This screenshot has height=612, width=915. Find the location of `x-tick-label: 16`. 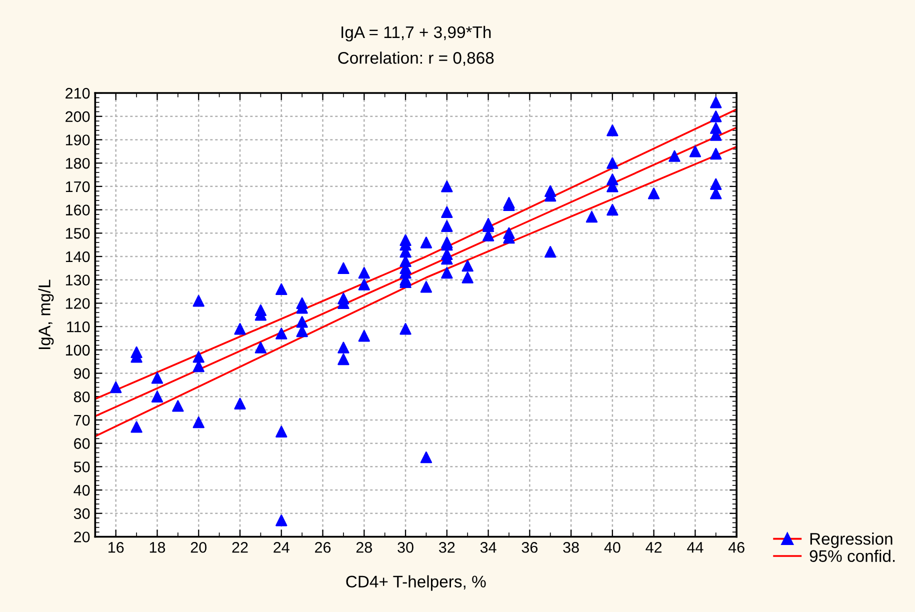

x-tick-label: 16 is located at coordinates (116, 547).